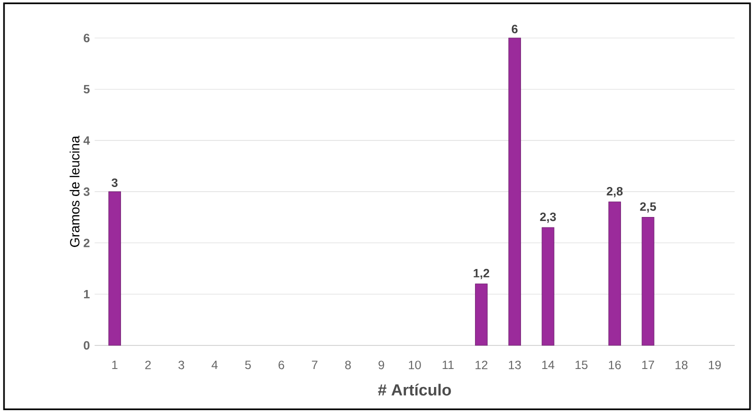  Describe the element at coordinates (682, 365) in the screenshot. I see `x-tick-label: 18` at that location.